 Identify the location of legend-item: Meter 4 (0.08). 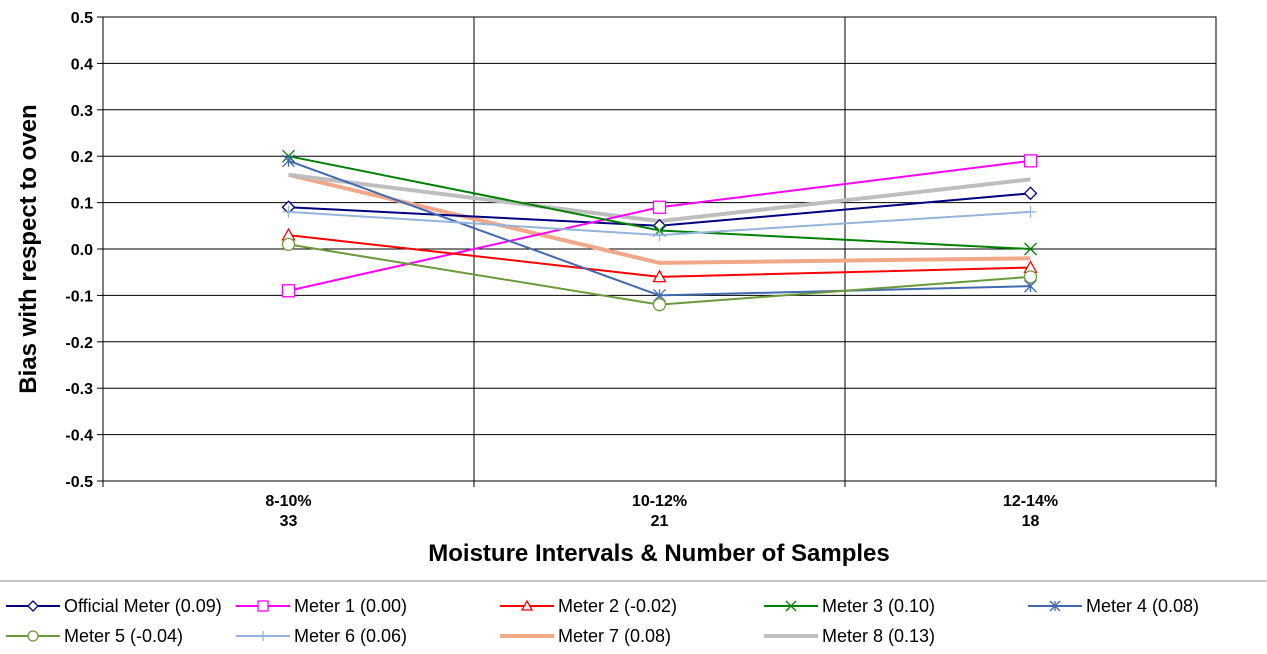
(1113, 606).